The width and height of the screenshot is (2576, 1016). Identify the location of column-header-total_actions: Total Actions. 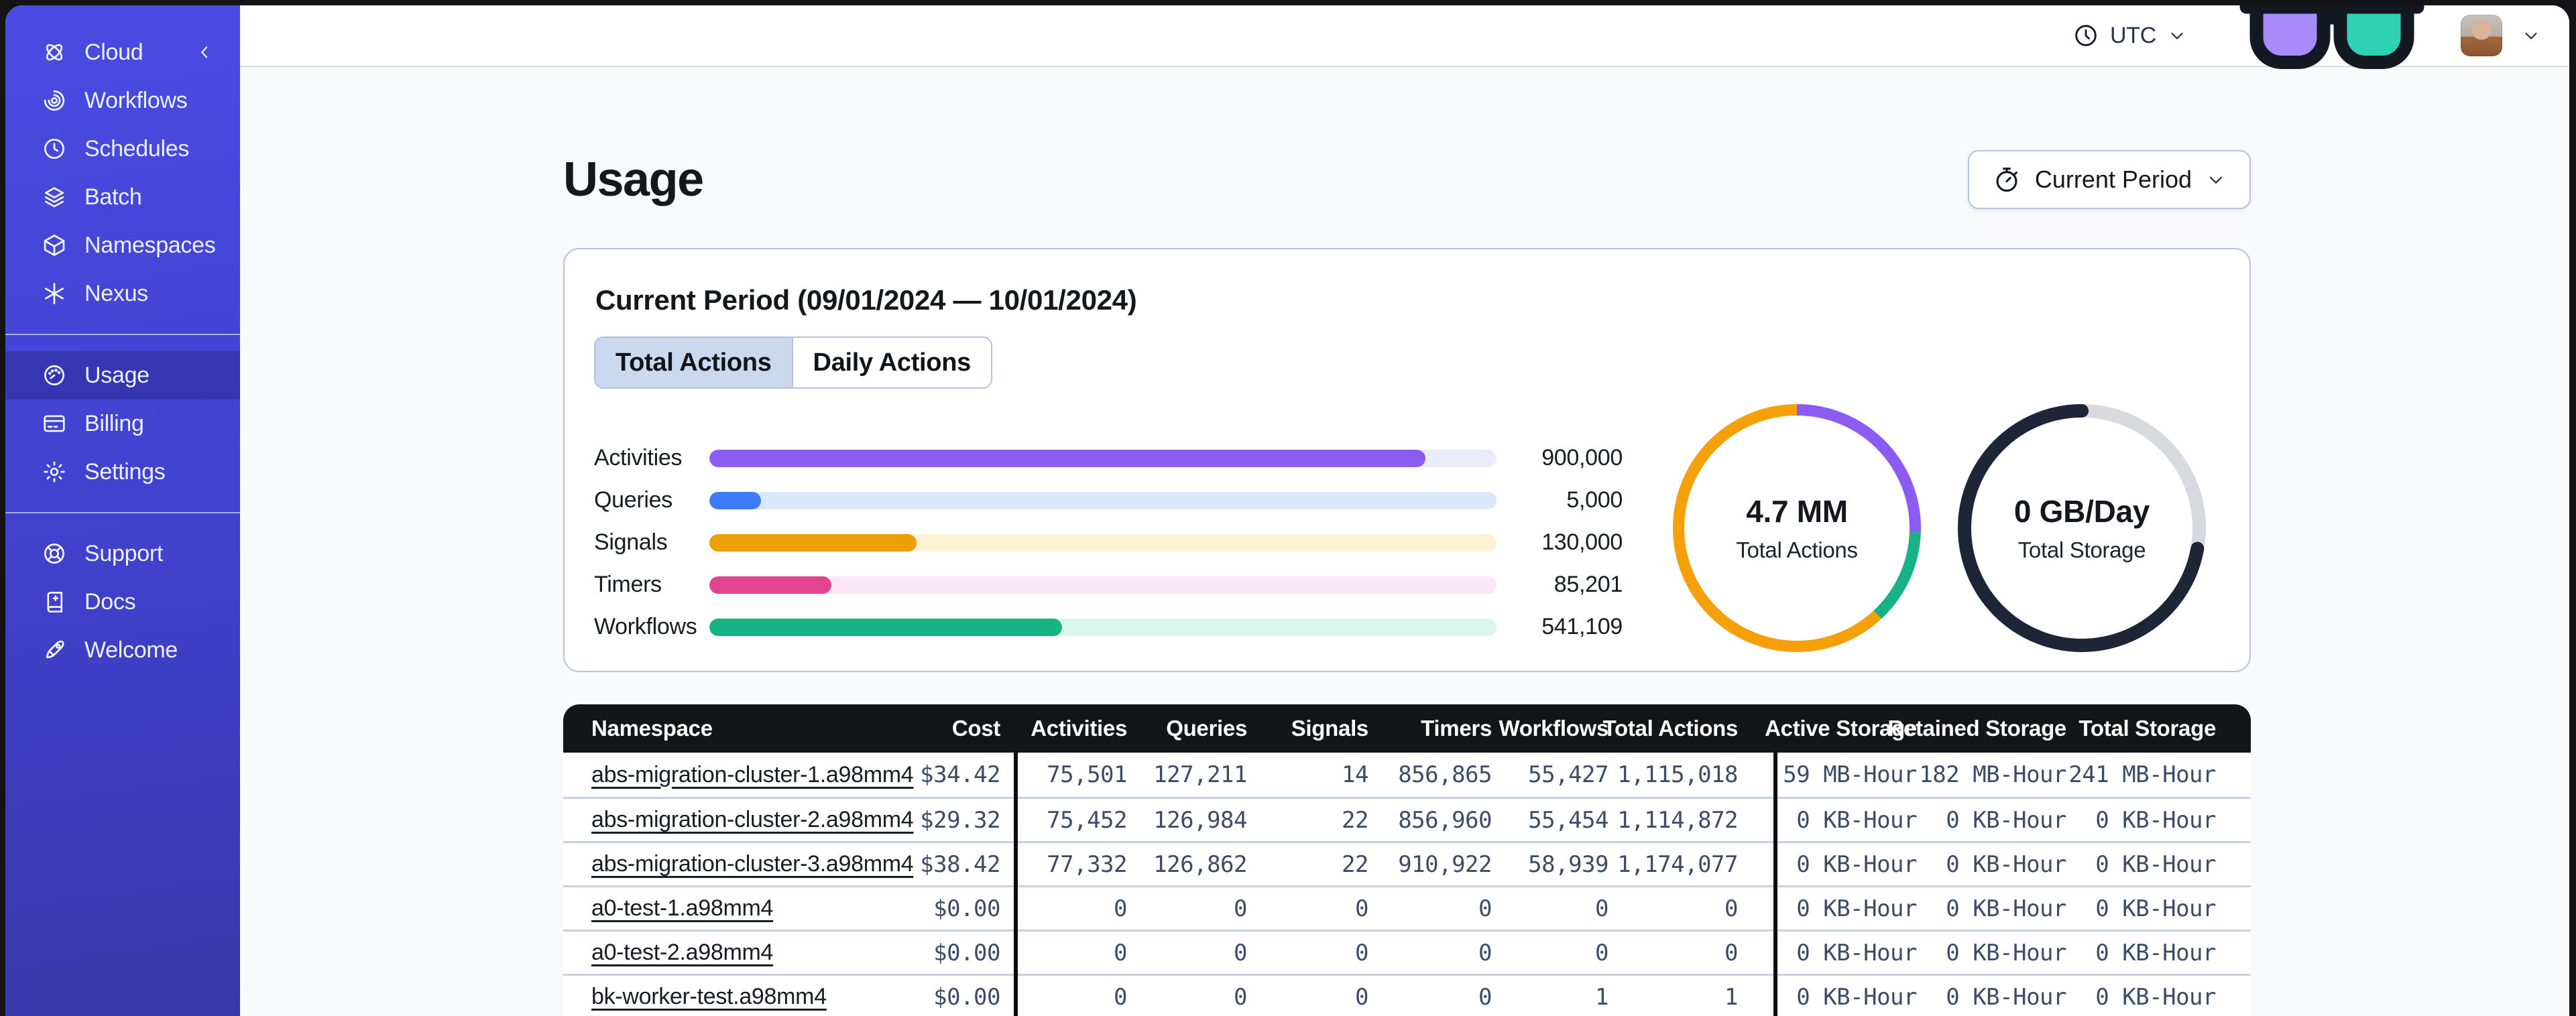
(1670, 728).